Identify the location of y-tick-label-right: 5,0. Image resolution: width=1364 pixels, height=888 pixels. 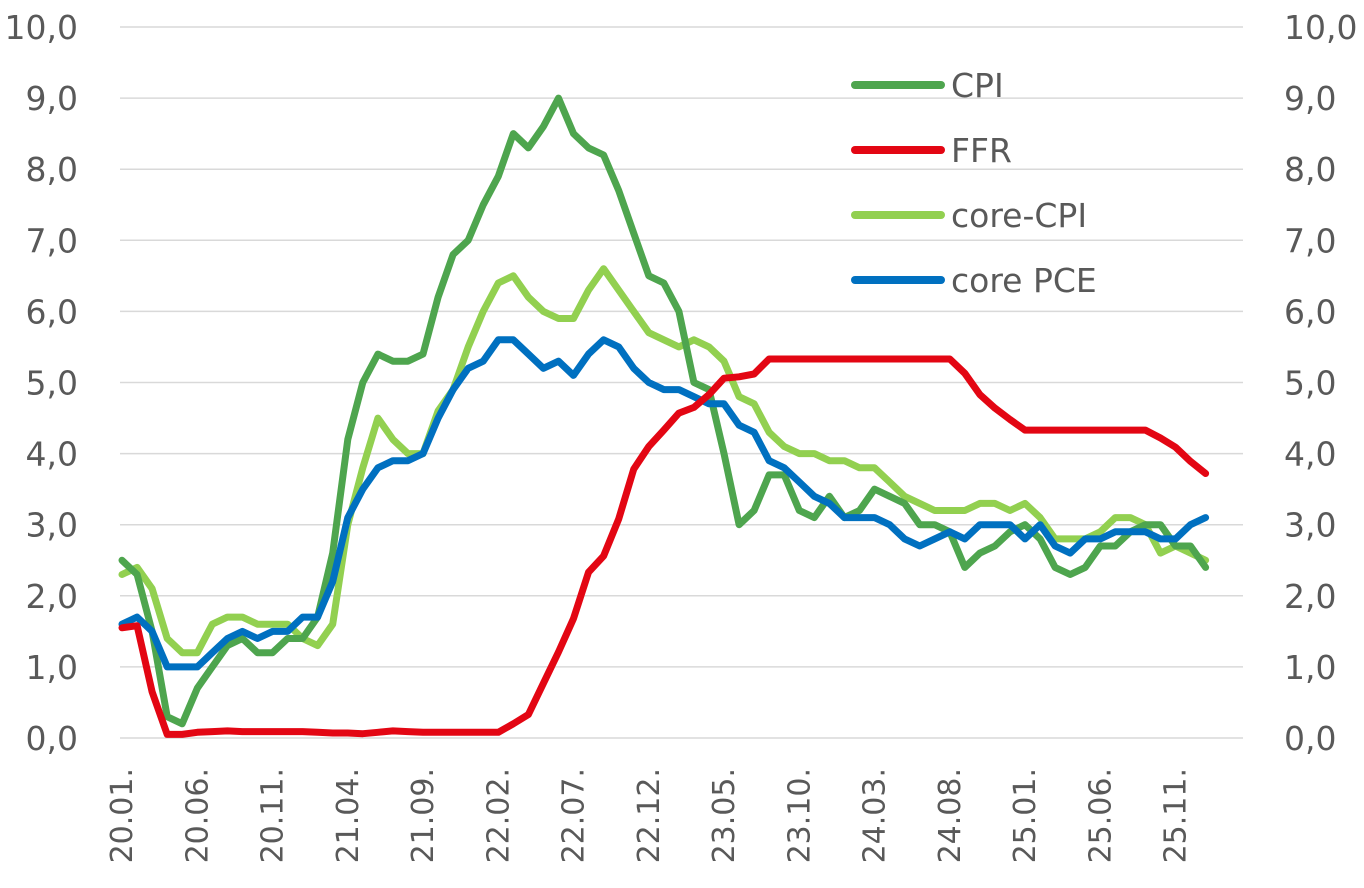
(1310, 383).